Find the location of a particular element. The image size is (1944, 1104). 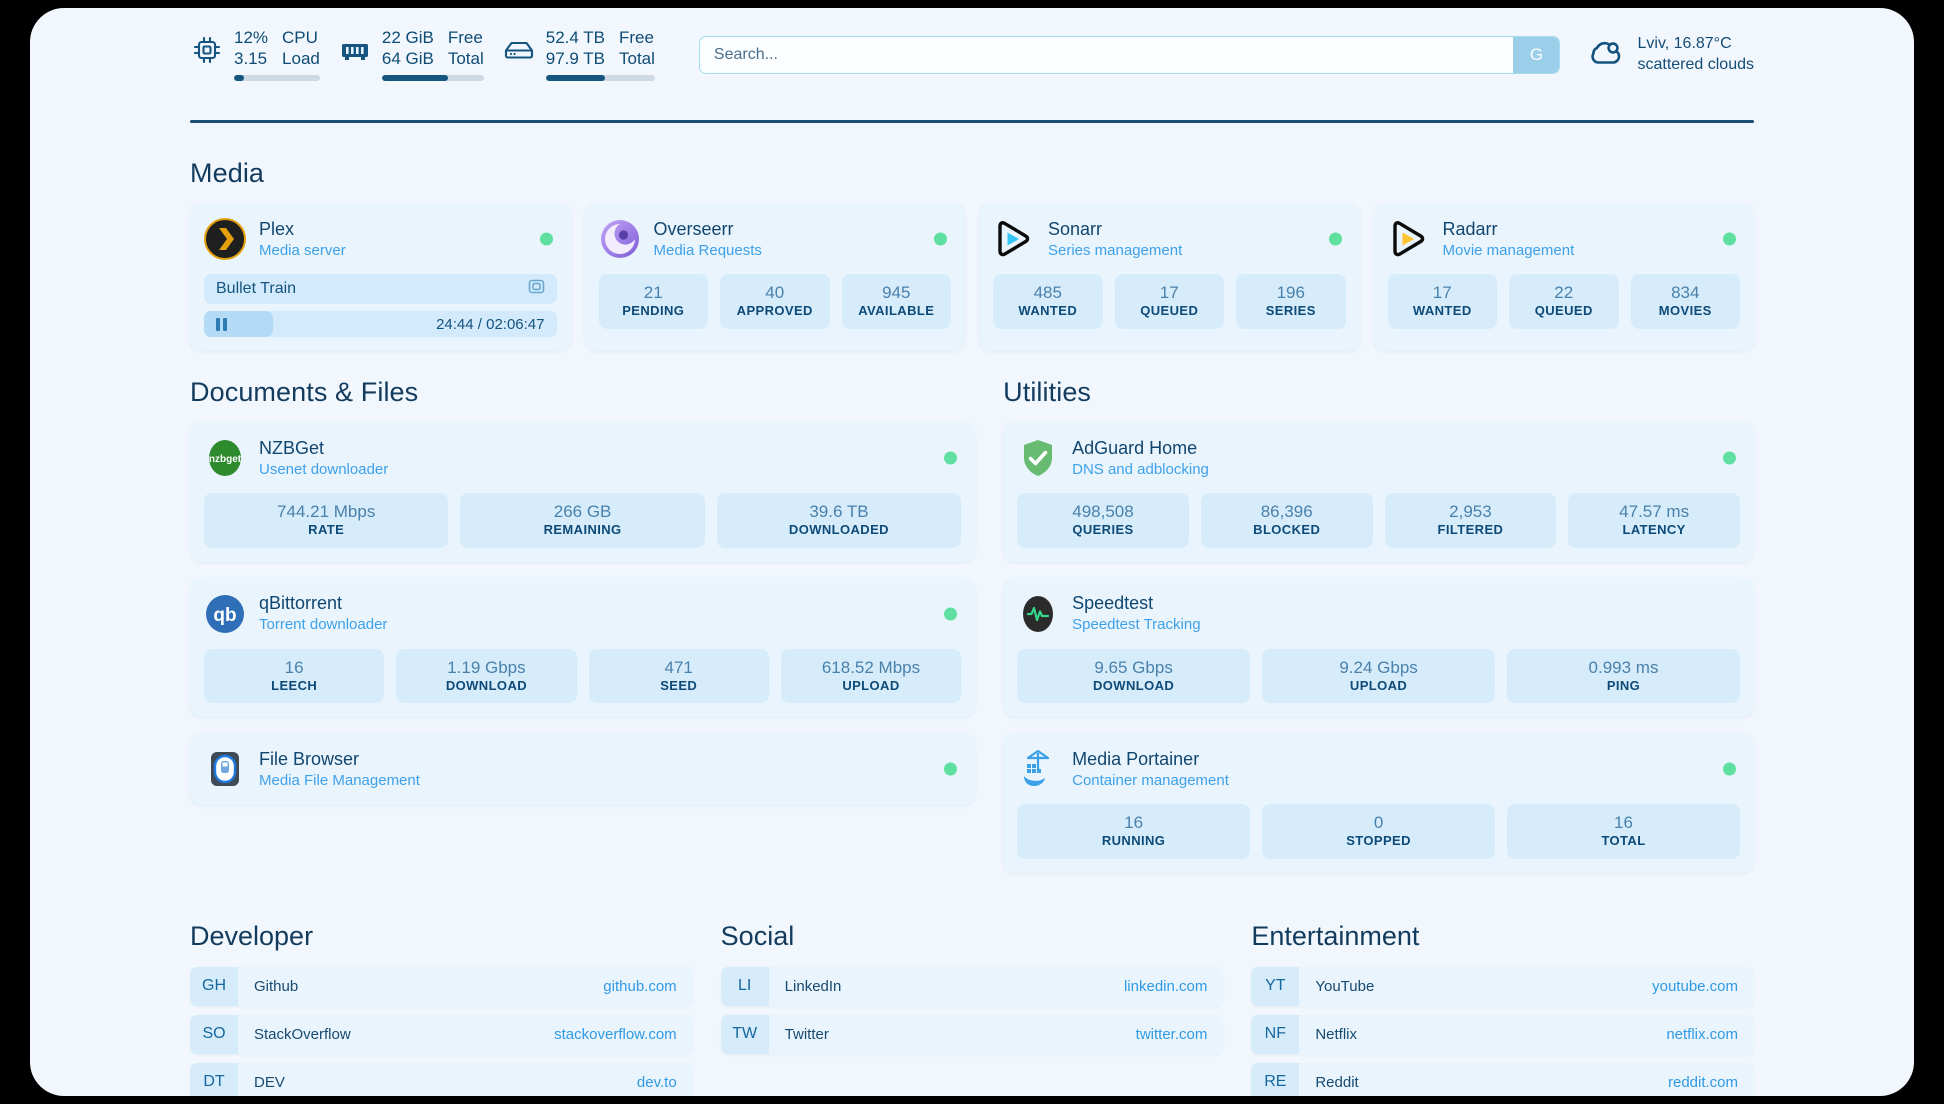

bookmark-item: RE Reddit reddit.com is located at coordinates (1503, 1079).